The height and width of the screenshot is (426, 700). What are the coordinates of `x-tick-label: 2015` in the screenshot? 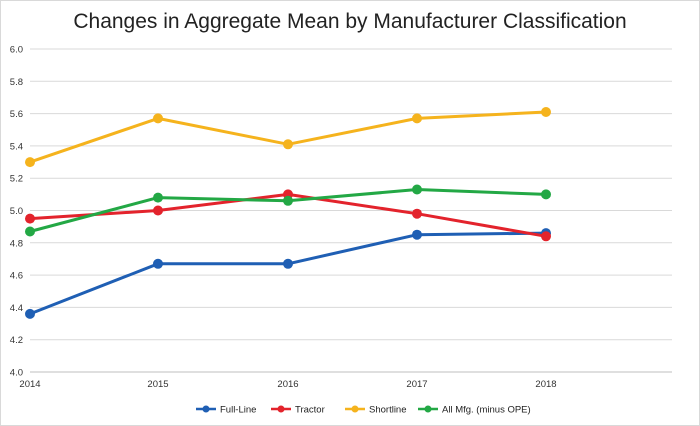 It's located at (157, 384).